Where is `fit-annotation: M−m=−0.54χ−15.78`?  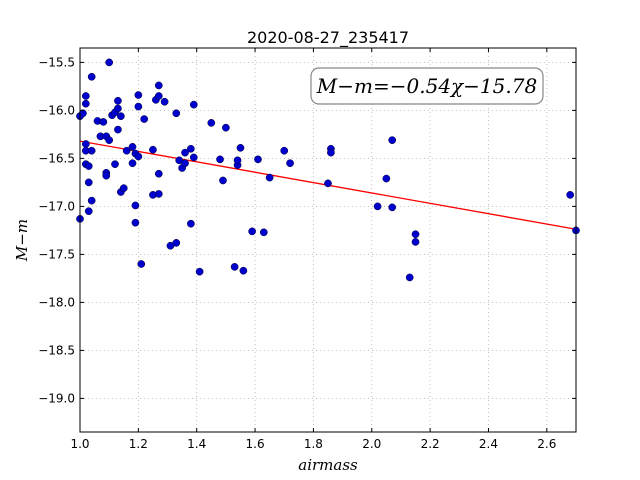
fit-annotation: M−m=−0.54χ−15.78 is located at coordinates (427, 86).